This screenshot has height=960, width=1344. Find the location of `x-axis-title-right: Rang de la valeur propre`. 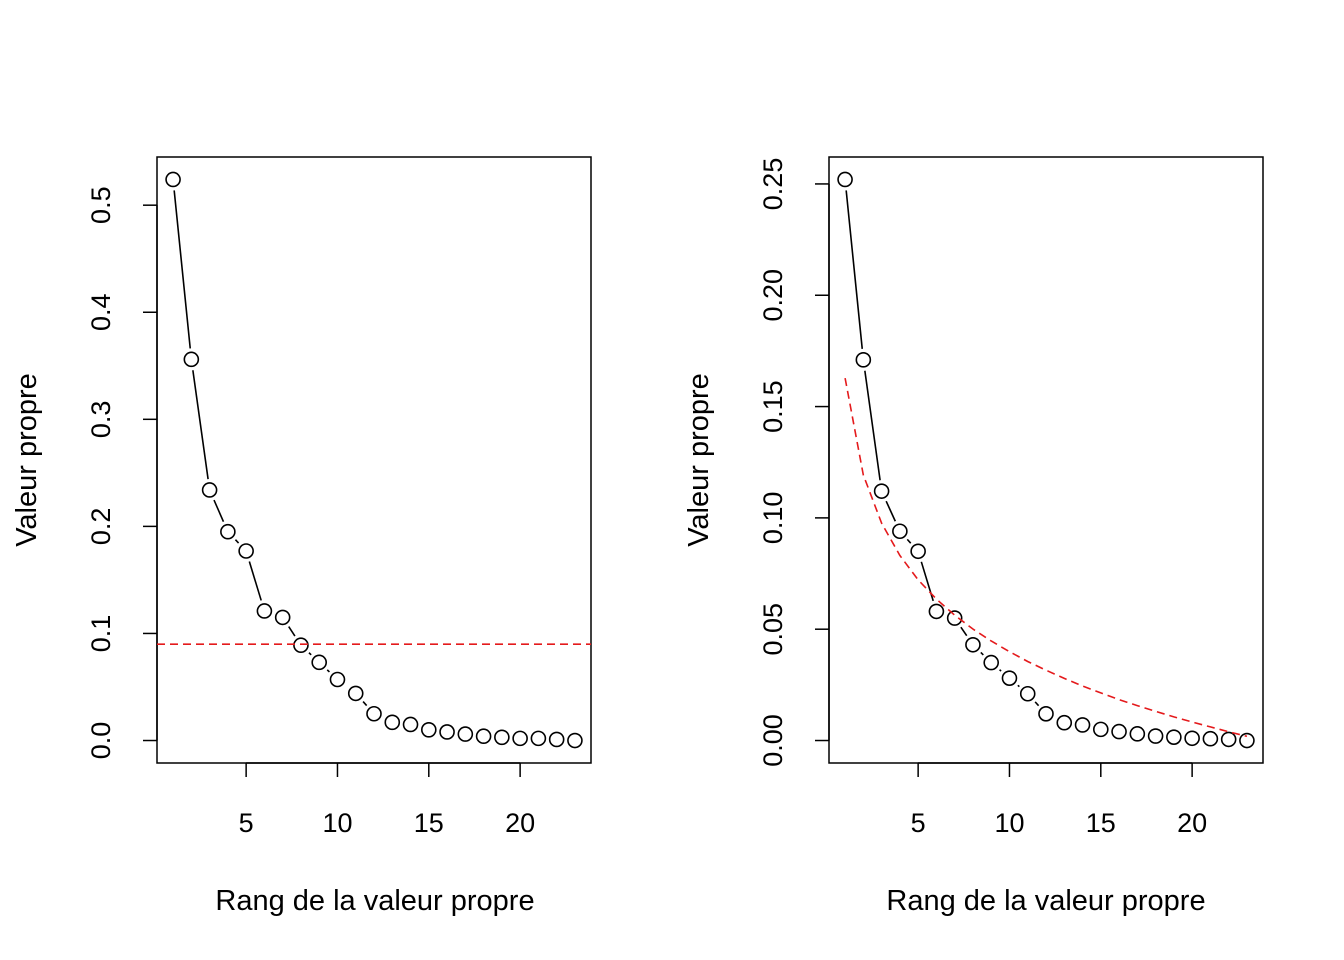

x-axis-title-right: Rang de la valeur propre is located at coordinates (1045, 901).